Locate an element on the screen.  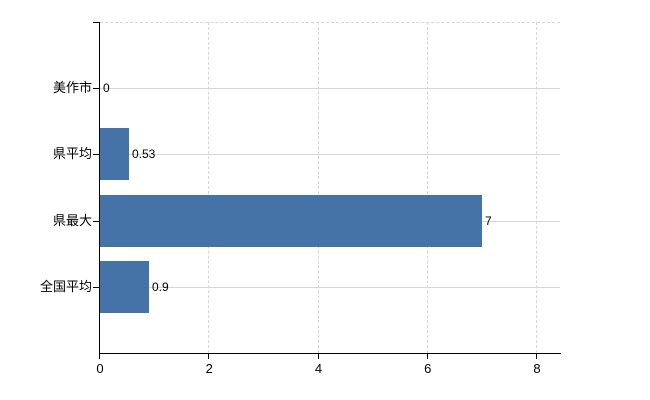
category-label: 全国平均 is located at coordinates (65, 286).